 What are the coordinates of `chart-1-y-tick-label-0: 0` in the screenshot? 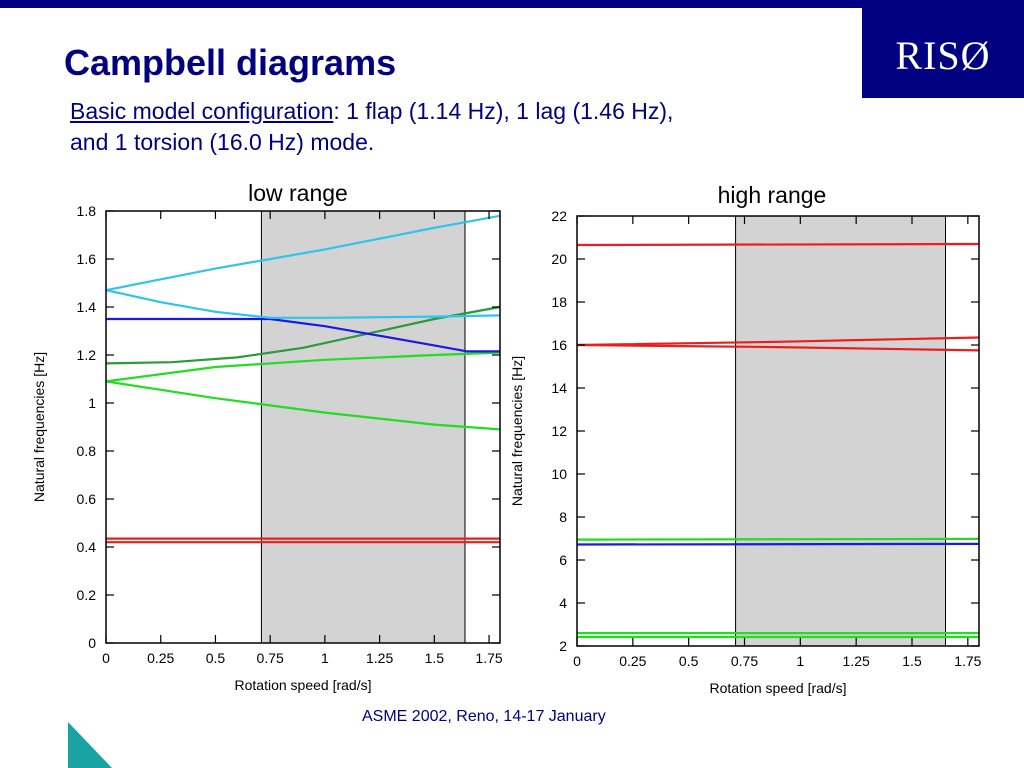 It's located at (92, 643).